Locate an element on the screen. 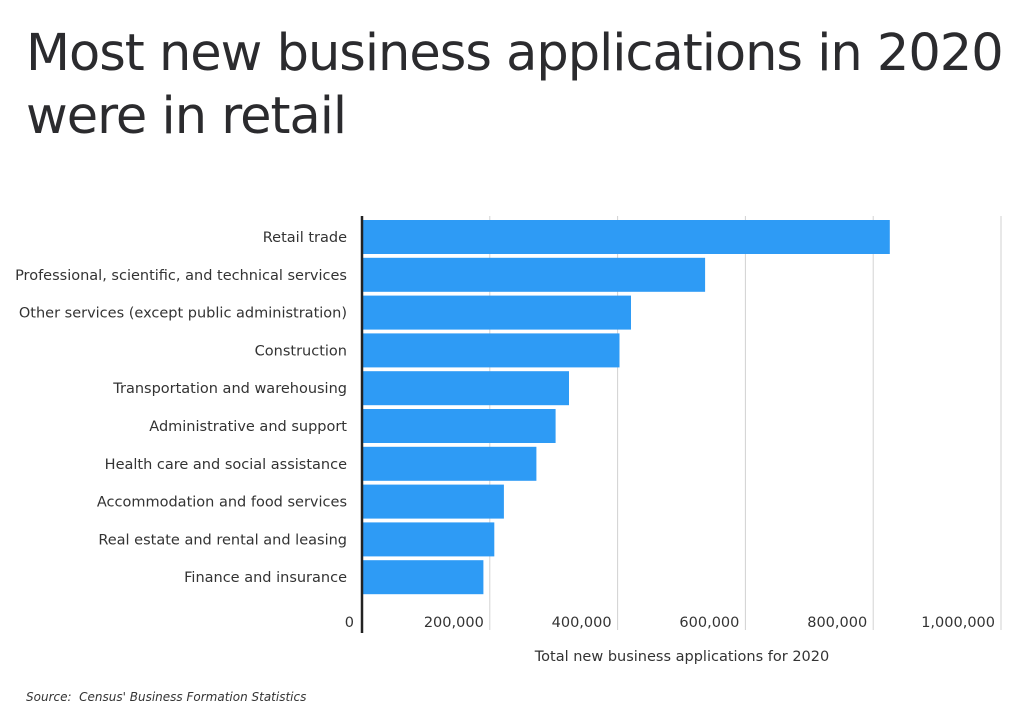 Image resolution: width=1024 pixels, height=715 pixels. x-tick-label: 600,000 is located at coordinates (709, 623).